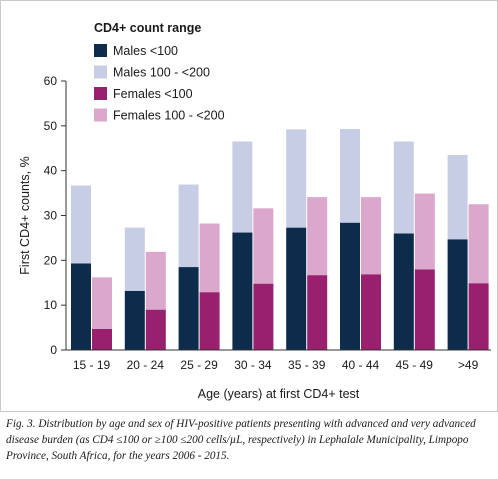 The width and height of the screenshot is (498, 479). What do you see at coordinates (51, 171) in the screenshot?
I see `y-tick-label: 40` at bounding box center [51, 171].